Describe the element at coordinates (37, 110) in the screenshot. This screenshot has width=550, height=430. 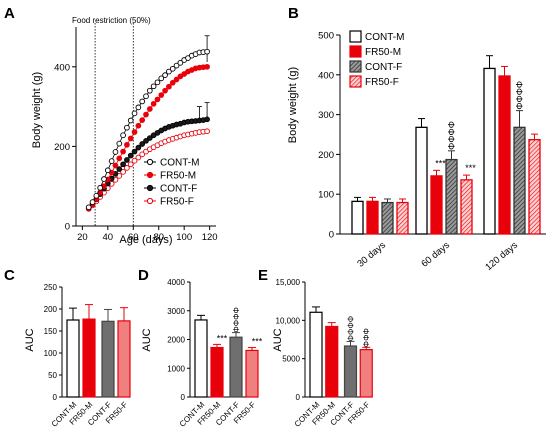
I see `panel-a-ylabel: Body weight (g)` at that location.